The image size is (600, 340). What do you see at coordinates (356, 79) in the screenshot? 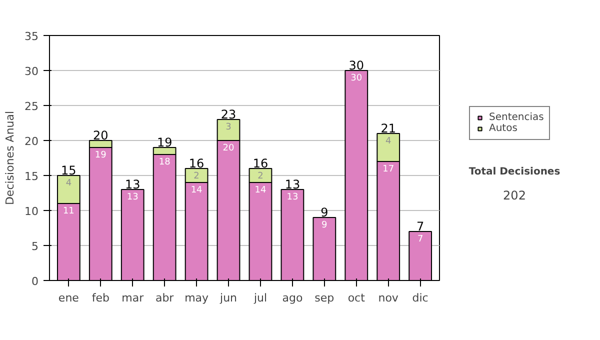
I see `data-label: 30` at bounding box center [356, 79].